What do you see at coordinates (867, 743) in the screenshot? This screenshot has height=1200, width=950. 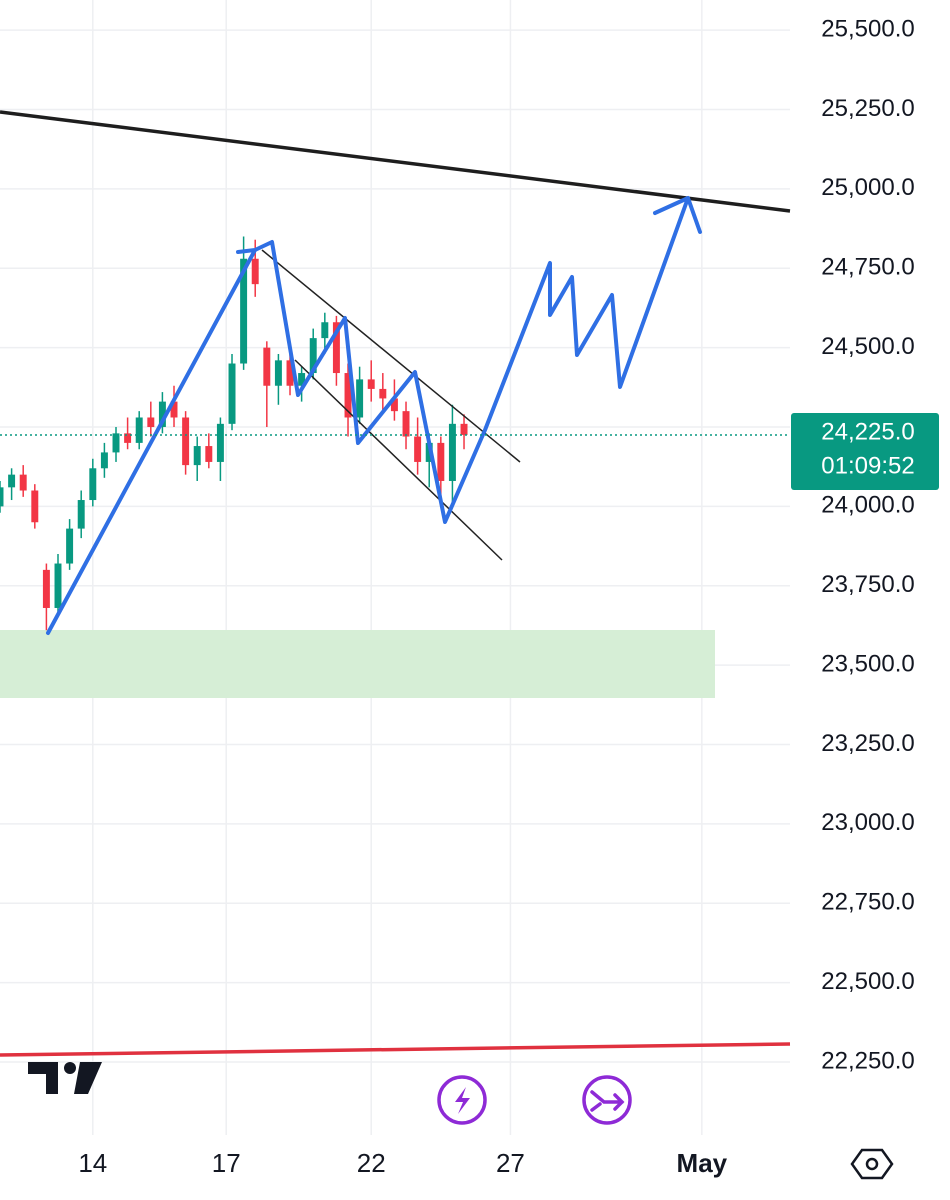 I see `y-tick-label: 23,250.0` at bounding box center [867, 743].